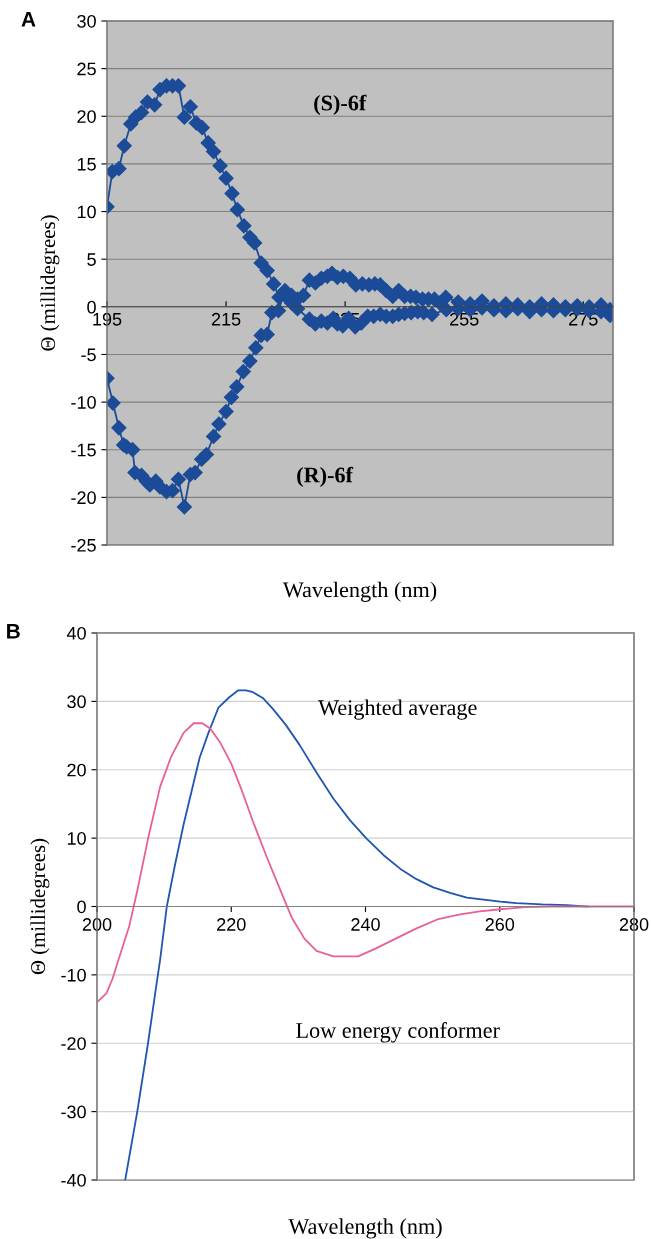 This screenshot has width=651, height=1239. Describe the element at coordinates (398, 1032) in the screenshot. I see `annotation: Low energy conformer` at that location.